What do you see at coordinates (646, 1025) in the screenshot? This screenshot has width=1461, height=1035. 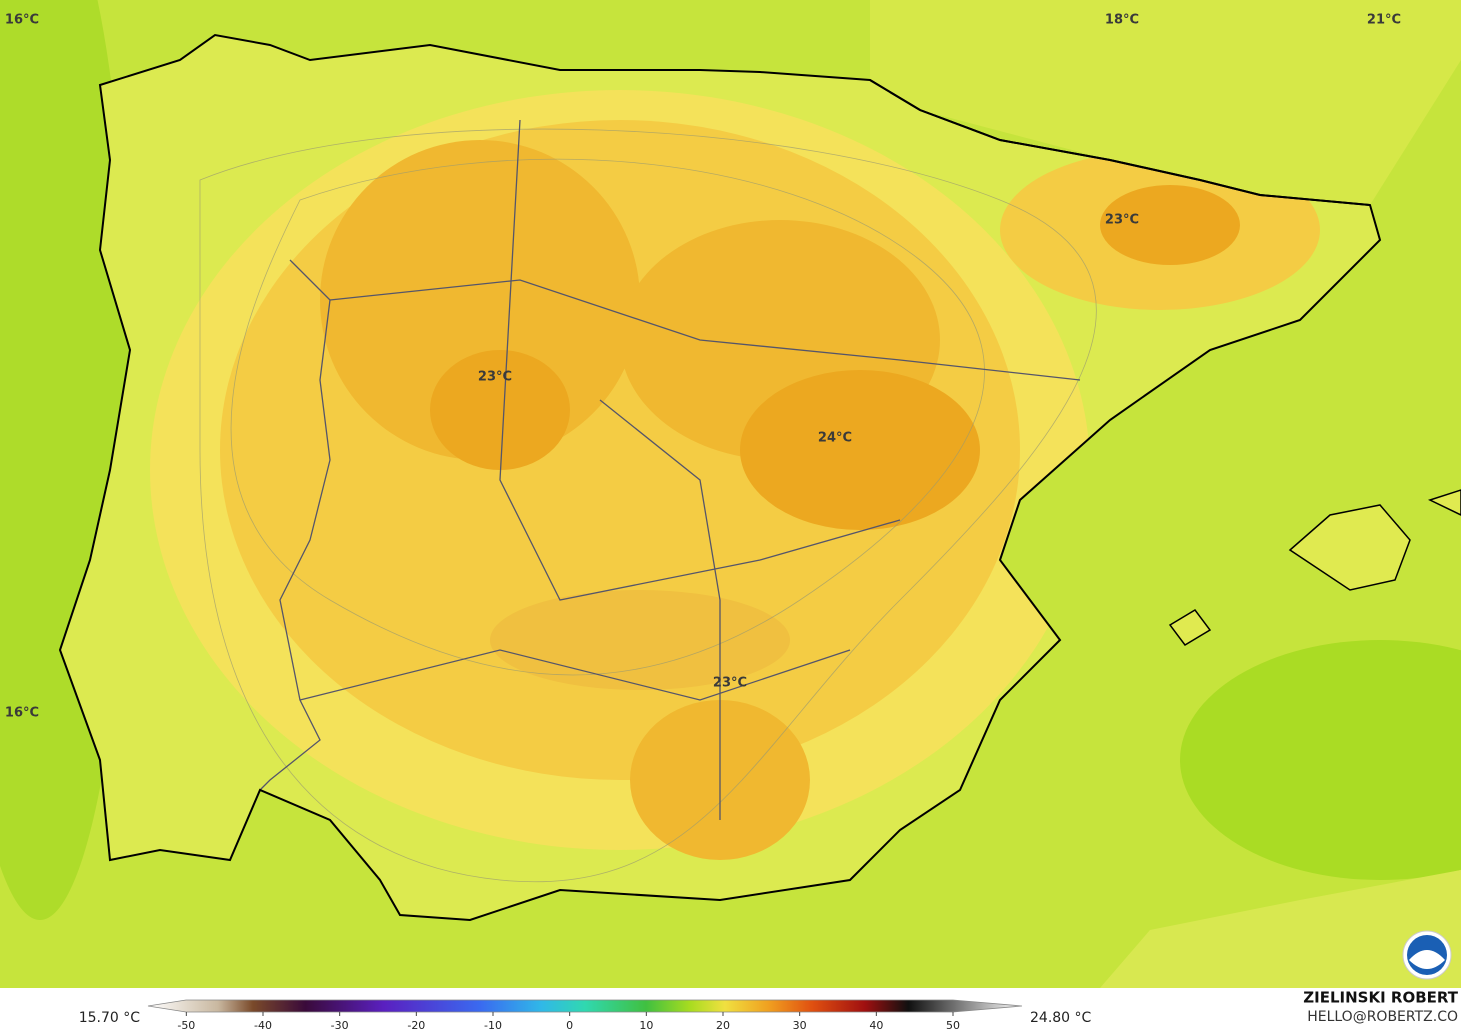 I see `colorbar-tick-label: 10` at bounding box center [646, 1025].